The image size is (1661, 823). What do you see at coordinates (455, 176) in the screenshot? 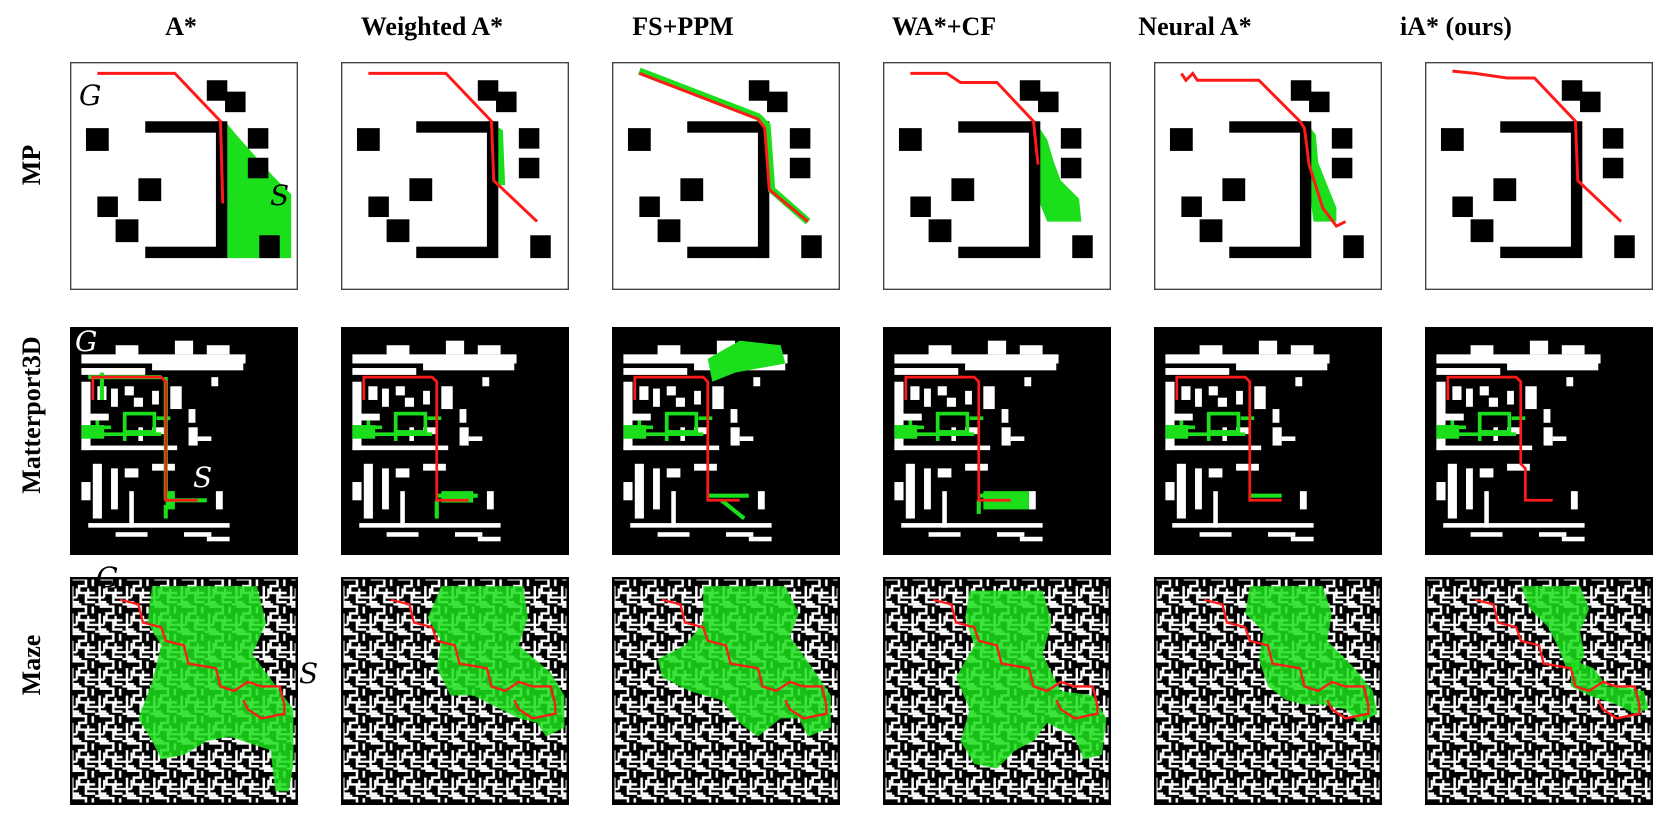
I see `panel-mp-weighted-astar` at bounding box center [455, 176].